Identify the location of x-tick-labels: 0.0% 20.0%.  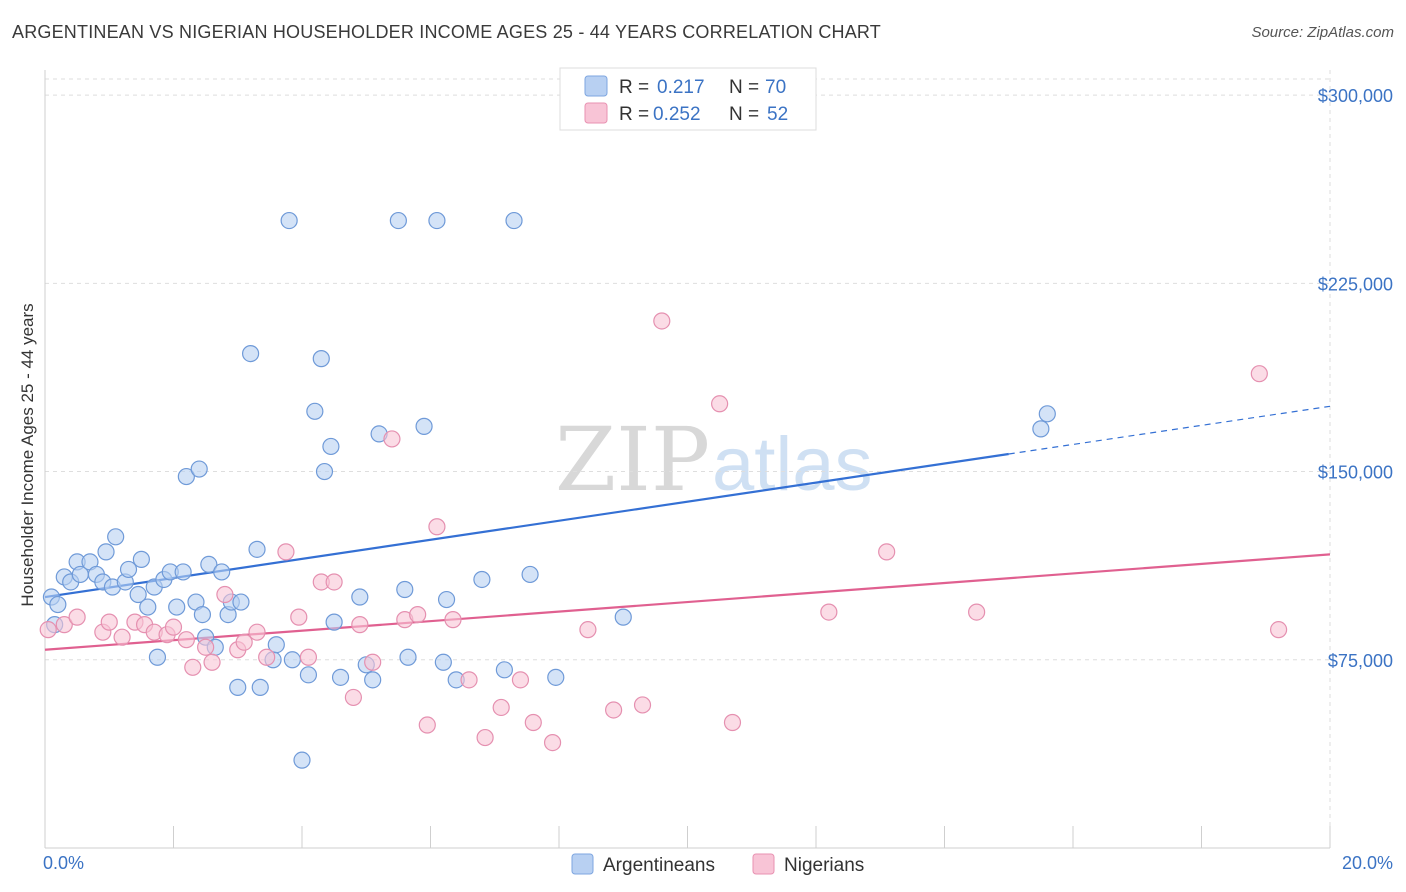
(718, 863).